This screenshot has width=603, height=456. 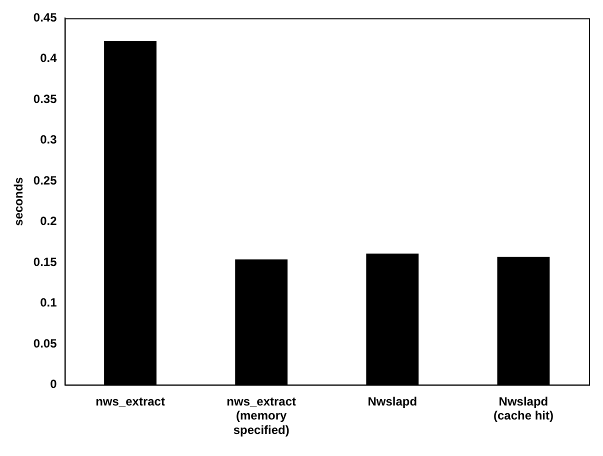 What do you see at coordinates (45, 343) in the screenshot?
I see `y-tick-label: 0.05` at bounding box center [45, 343].